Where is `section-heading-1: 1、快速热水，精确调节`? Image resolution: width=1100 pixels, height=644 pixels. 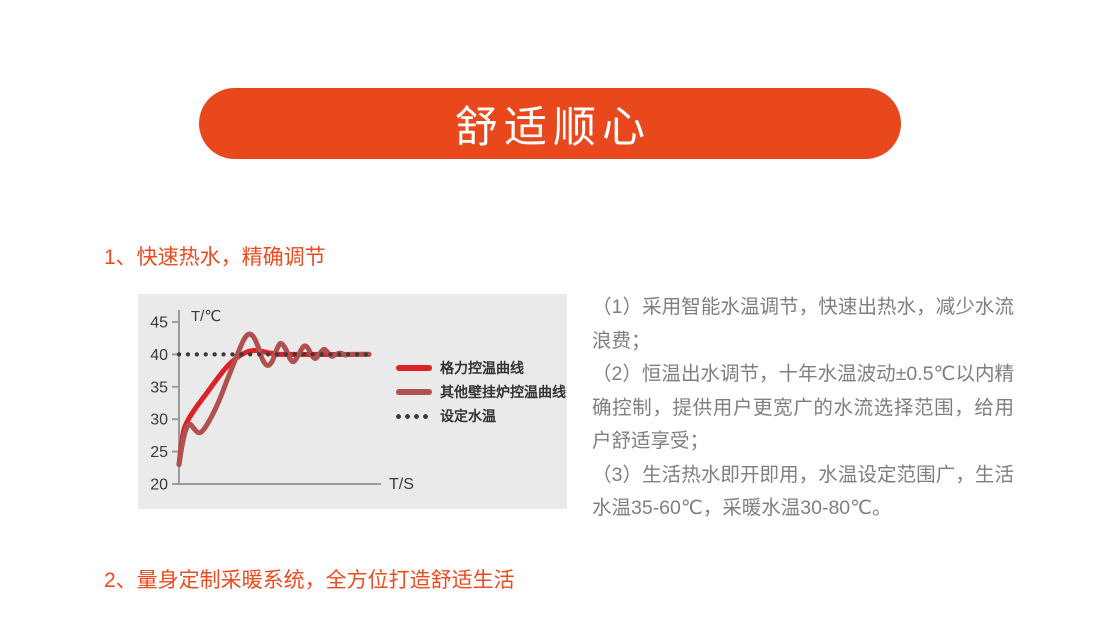 section-heading-1: 1、快速热水，精确调节 is located at coordinates (215, 257).